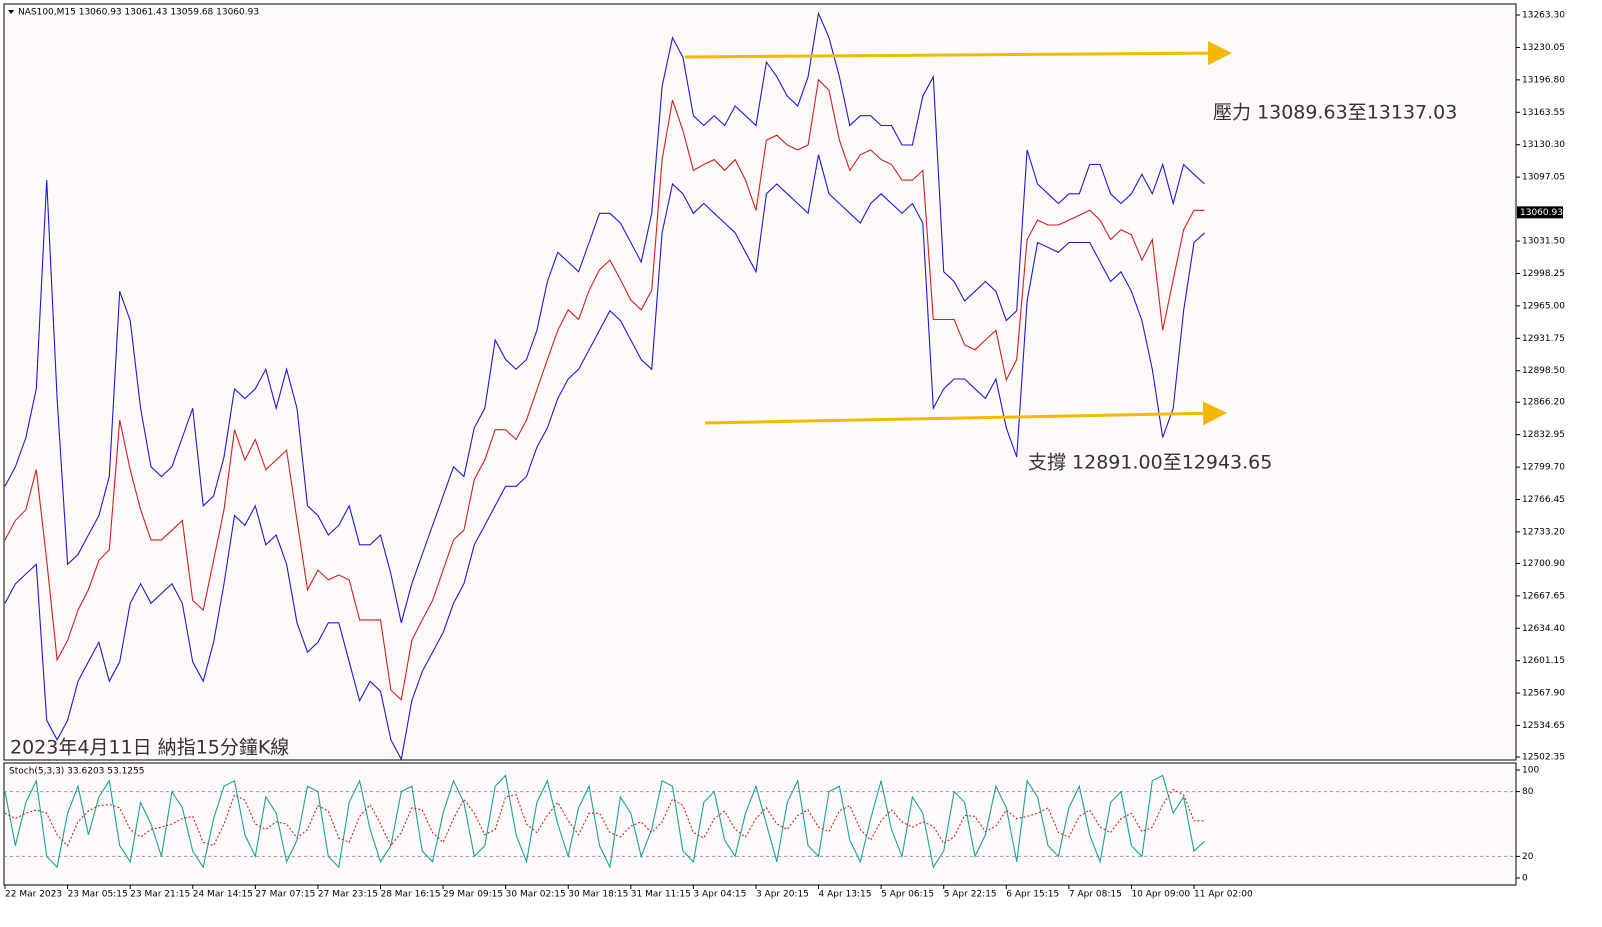 Image resolution: width=1602 pixels, height=927 pixels. I want to click on y-tick-label: 13163.55, so click(1543, 113).